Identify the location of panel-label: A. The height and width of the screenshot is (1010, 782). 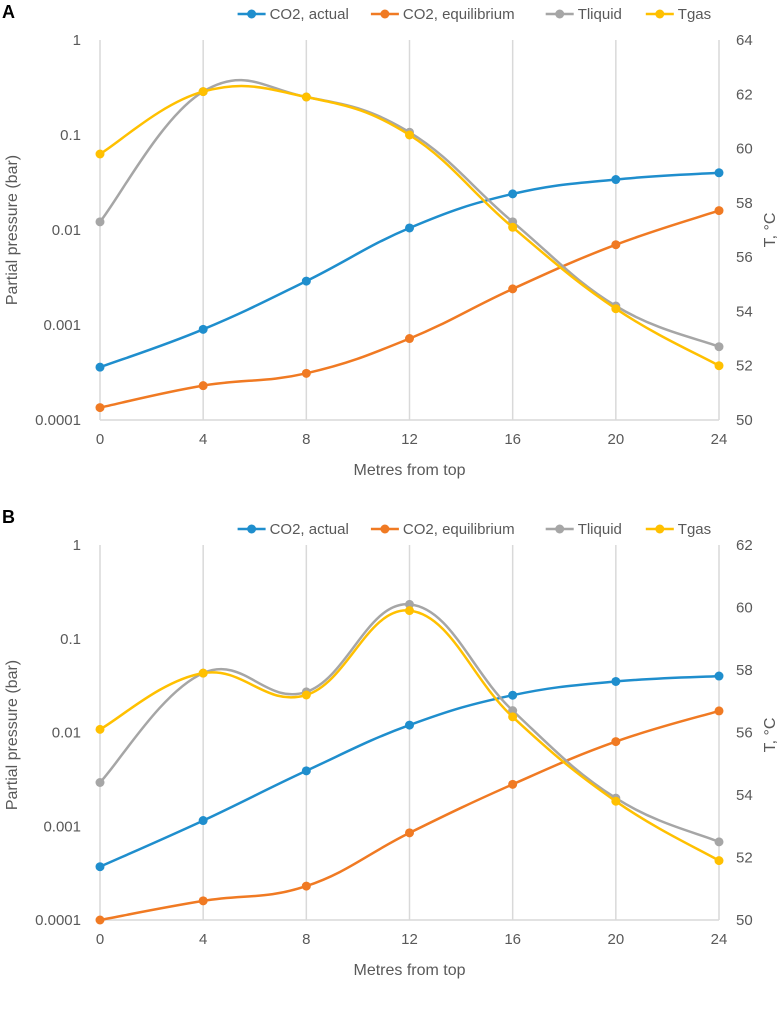
(8, 12).